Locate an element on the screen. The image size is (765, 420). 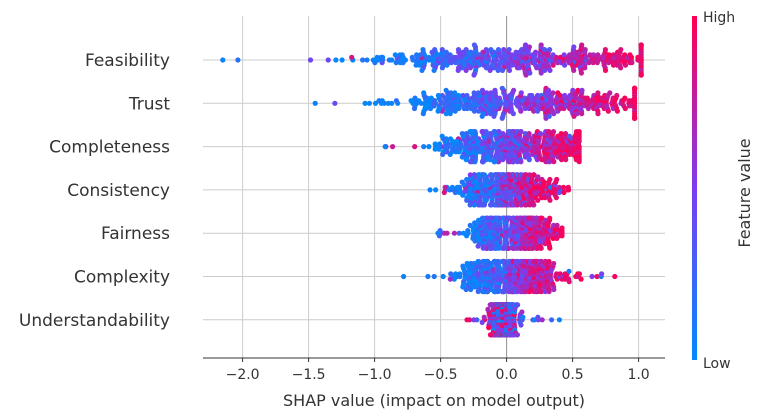
x-tick-label: −2.0 is located at coordinates (243, 375).